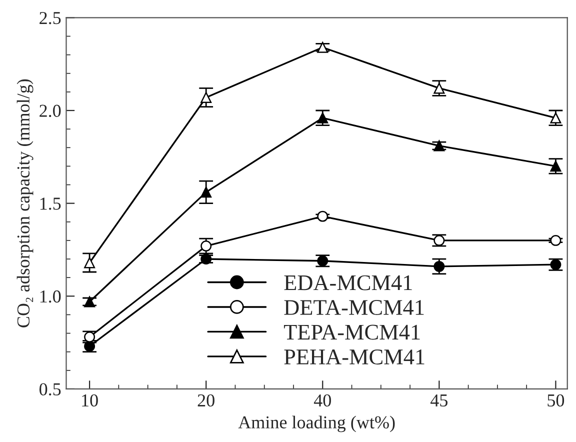 Image resolution: width=576 pixels, height=442 pixels. Describe the element at coordinates (354, 357) in the screenshot. I see `legend-label: PEHA-MCM41` at that location.